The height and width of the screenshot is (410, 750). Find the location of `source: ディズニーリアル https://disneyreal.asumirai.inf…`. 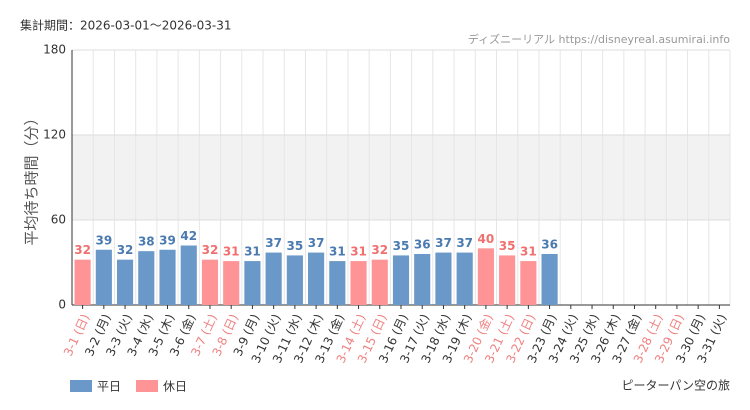

source: ディズニーリアル https://disneyreal.asumirai.inf… is located at coordinates (599, 39).